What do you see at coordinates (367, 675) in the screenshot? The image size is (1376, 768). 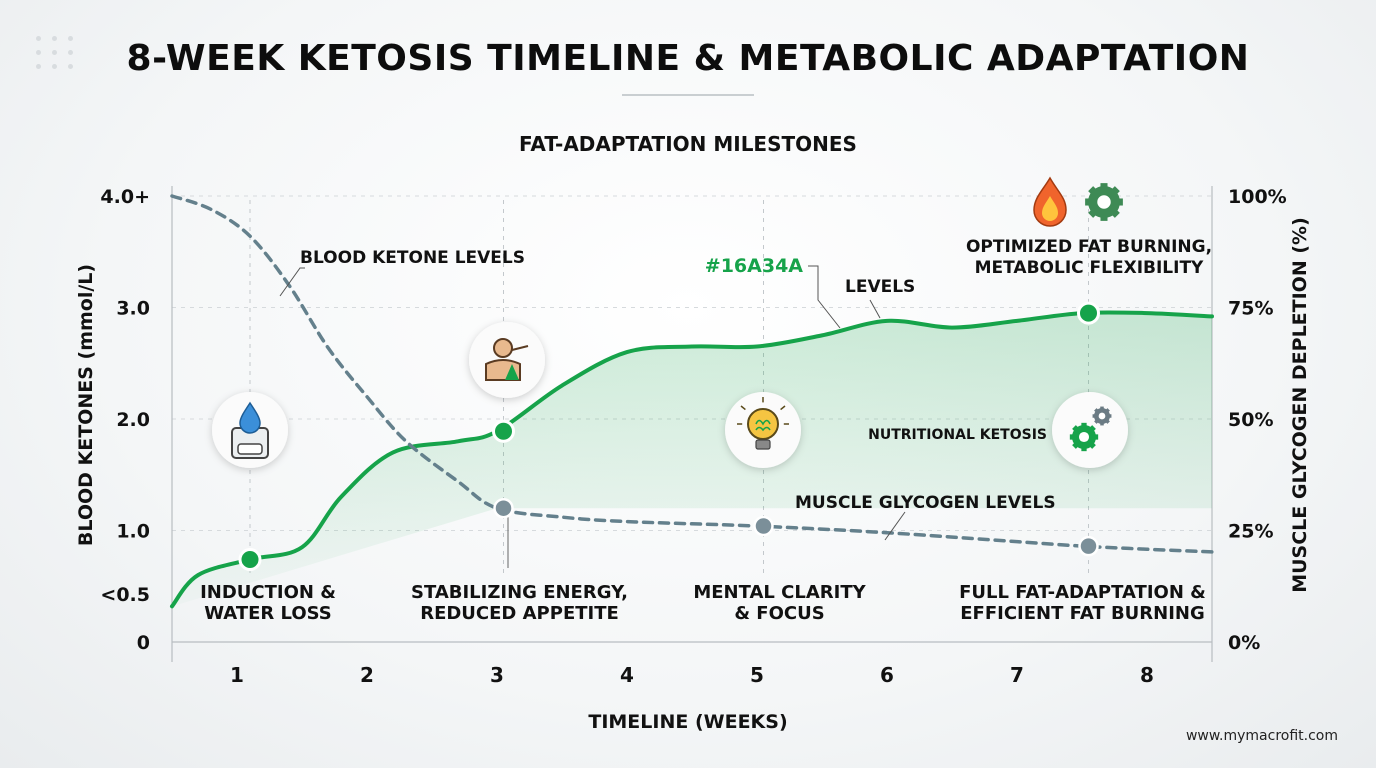 I see `x-tick-label: 2` at bounding box center [367, 675].